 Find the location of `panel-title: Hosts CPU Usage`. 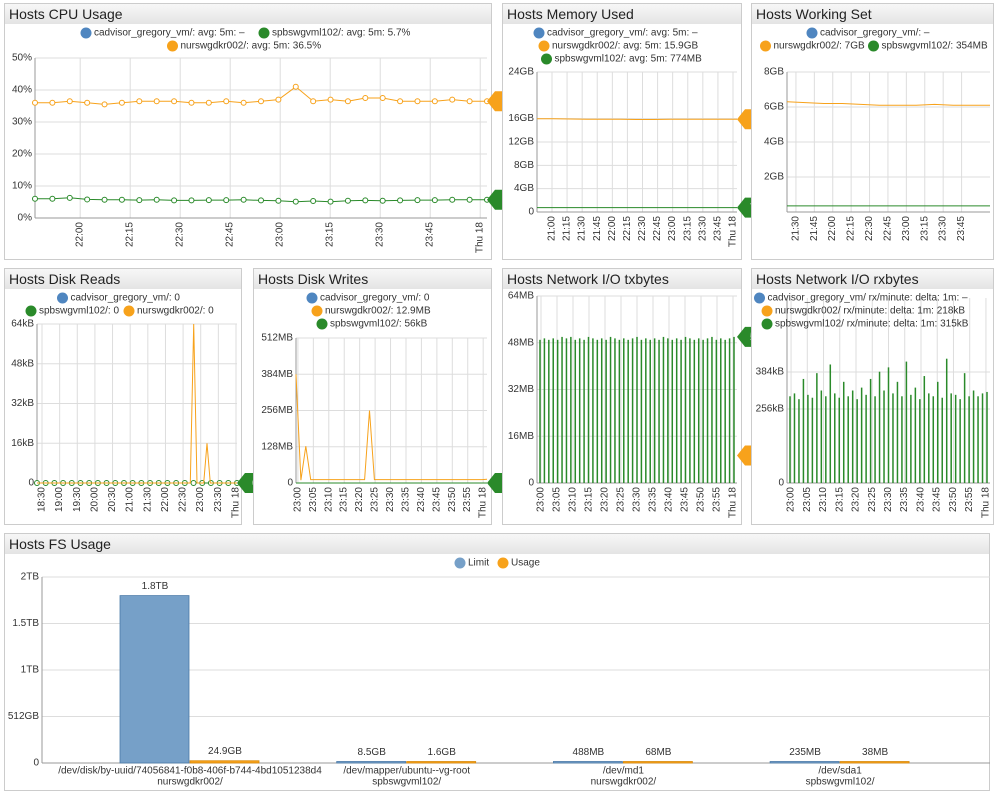

panel-title: Hosts CPU Usage is located at coordinates (66, 14).